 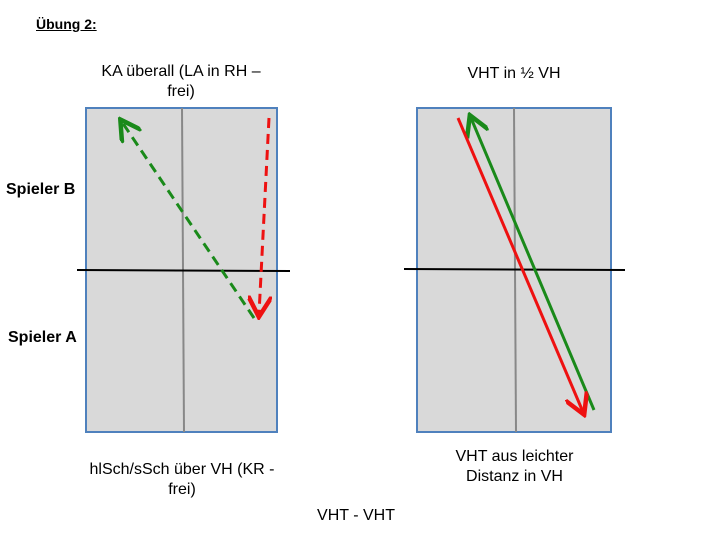 What do you see at coordinates (356, 515) in the screenshot?
I see `caption: VHT - VHT` at bounding box center [356, 515].